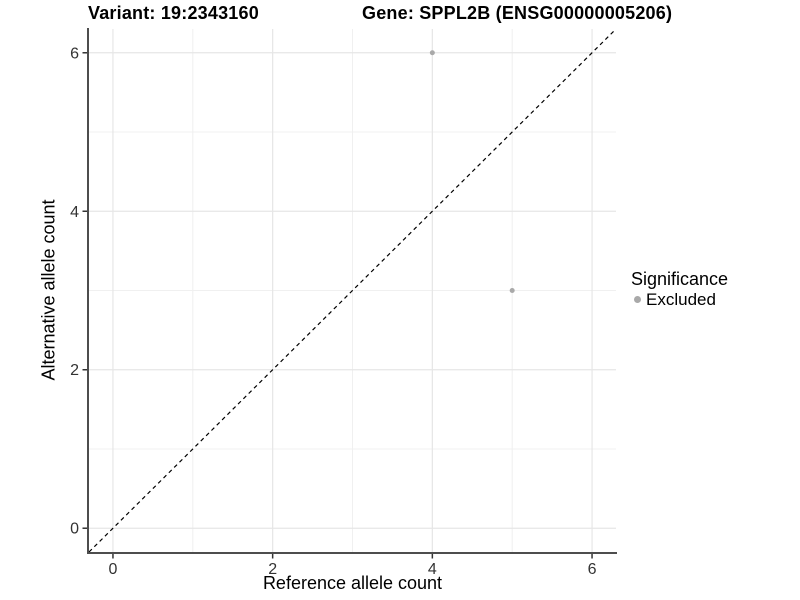 Image resolution: width=800 pixels, height=600 pixels. Describe the element at coordinates (432, 569) in the screenshot. I see `x-tick-label: 4` at that location.